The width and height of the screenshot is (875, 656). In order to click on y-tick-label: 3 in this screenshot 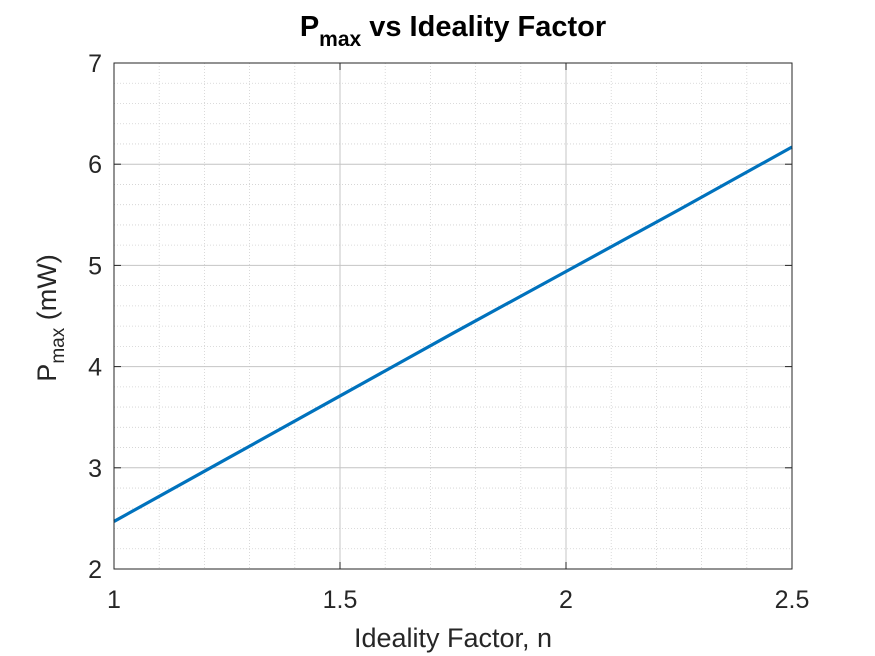, I will do `click(95, 469)`.